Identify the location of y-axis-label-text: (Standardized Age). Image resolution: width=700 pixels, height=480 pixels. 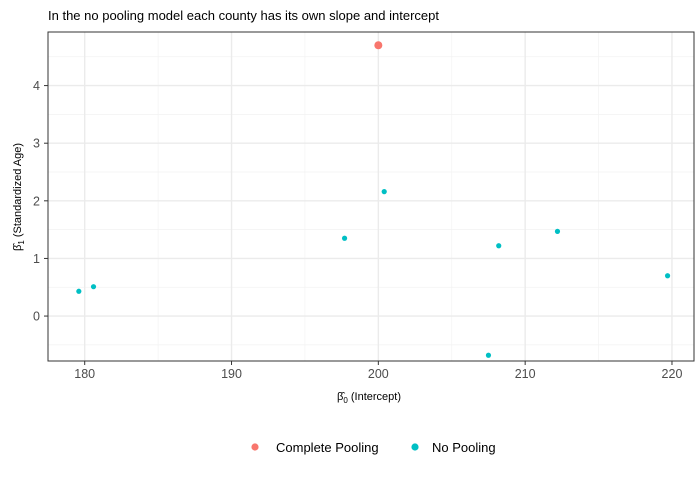
(18, 191).